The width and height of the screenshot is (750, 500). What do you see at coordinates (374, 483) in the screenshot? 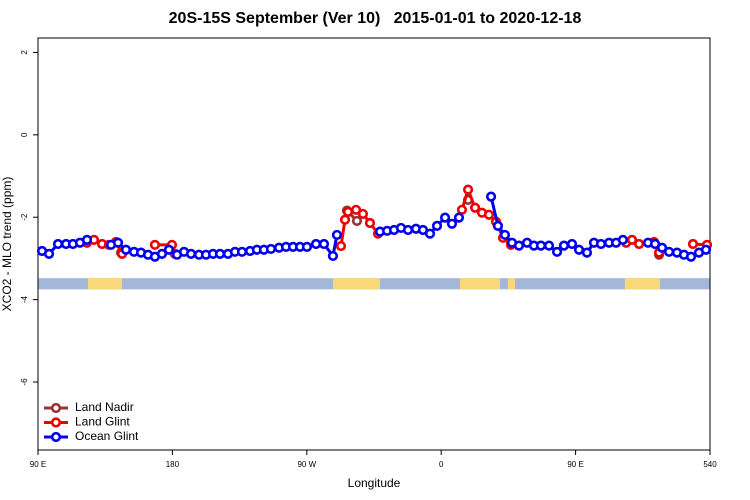
I see `x-axis-label: Longitude` at bounding box center [374, 483].